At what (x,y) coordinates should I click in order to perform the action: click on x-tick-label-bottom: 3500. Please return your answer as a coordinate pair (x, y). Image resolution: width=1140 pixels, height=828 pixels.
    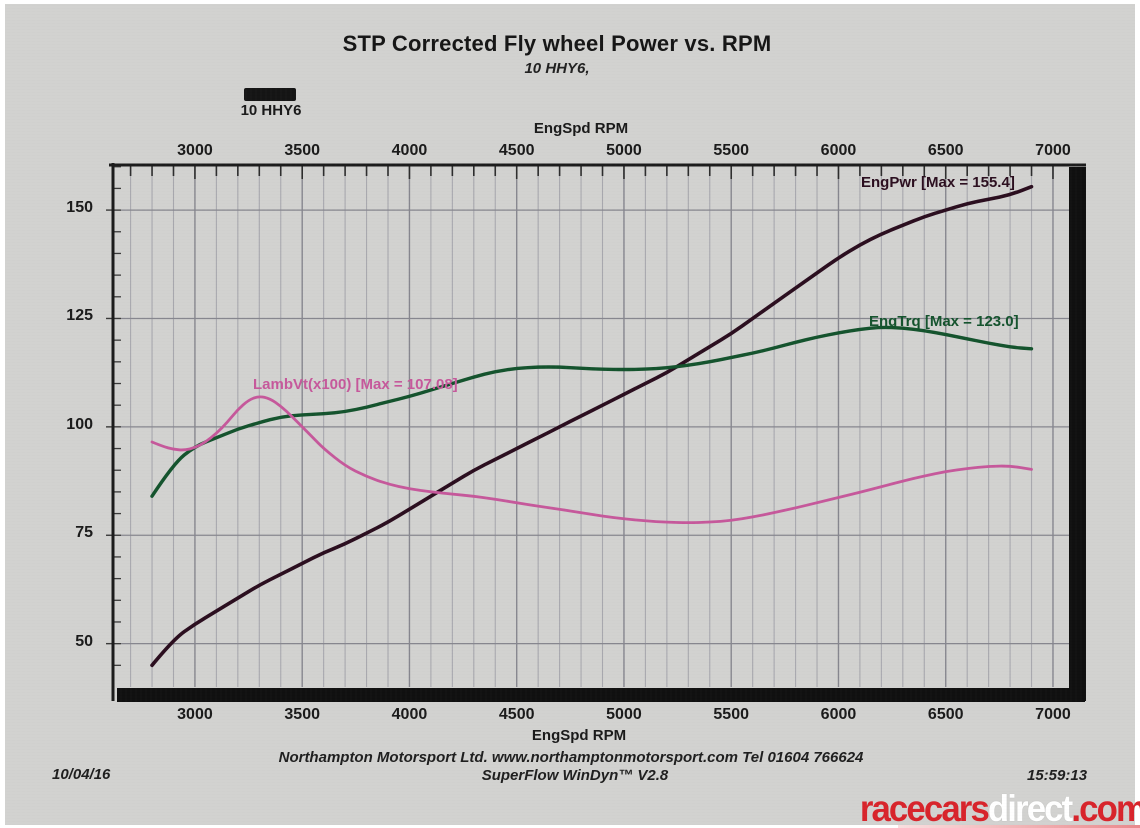
    Looking at the image, I should click on (302, 714).